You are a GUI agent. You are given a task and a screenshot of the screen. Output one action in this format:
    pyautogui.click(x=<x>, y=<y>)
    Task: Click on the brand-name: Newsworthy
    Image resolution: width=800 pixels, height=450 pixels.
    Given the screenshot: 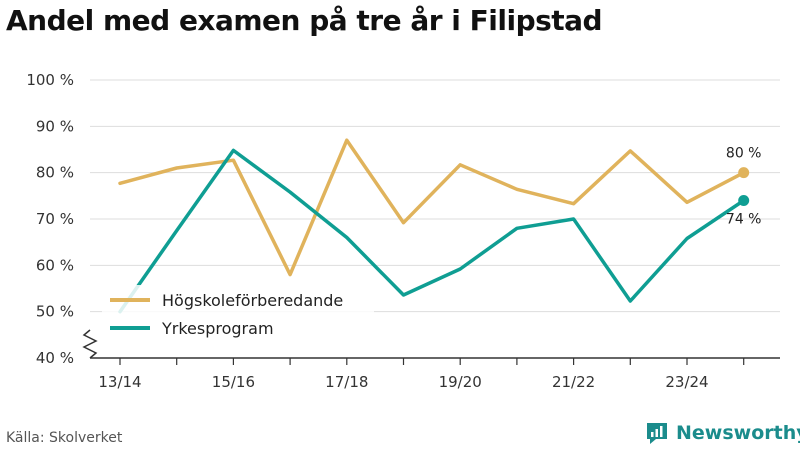 What is the action you would take?
    pyautogui.click(x=738, y=433)
    